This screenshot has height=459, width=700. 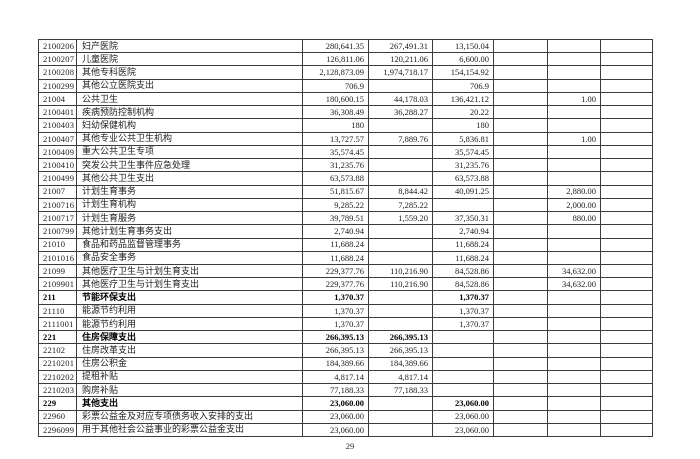 What do you see at coordinates (58, 113) in the screenshot?
I see `code-cell: 2100401` at bounding box center [58, 113].